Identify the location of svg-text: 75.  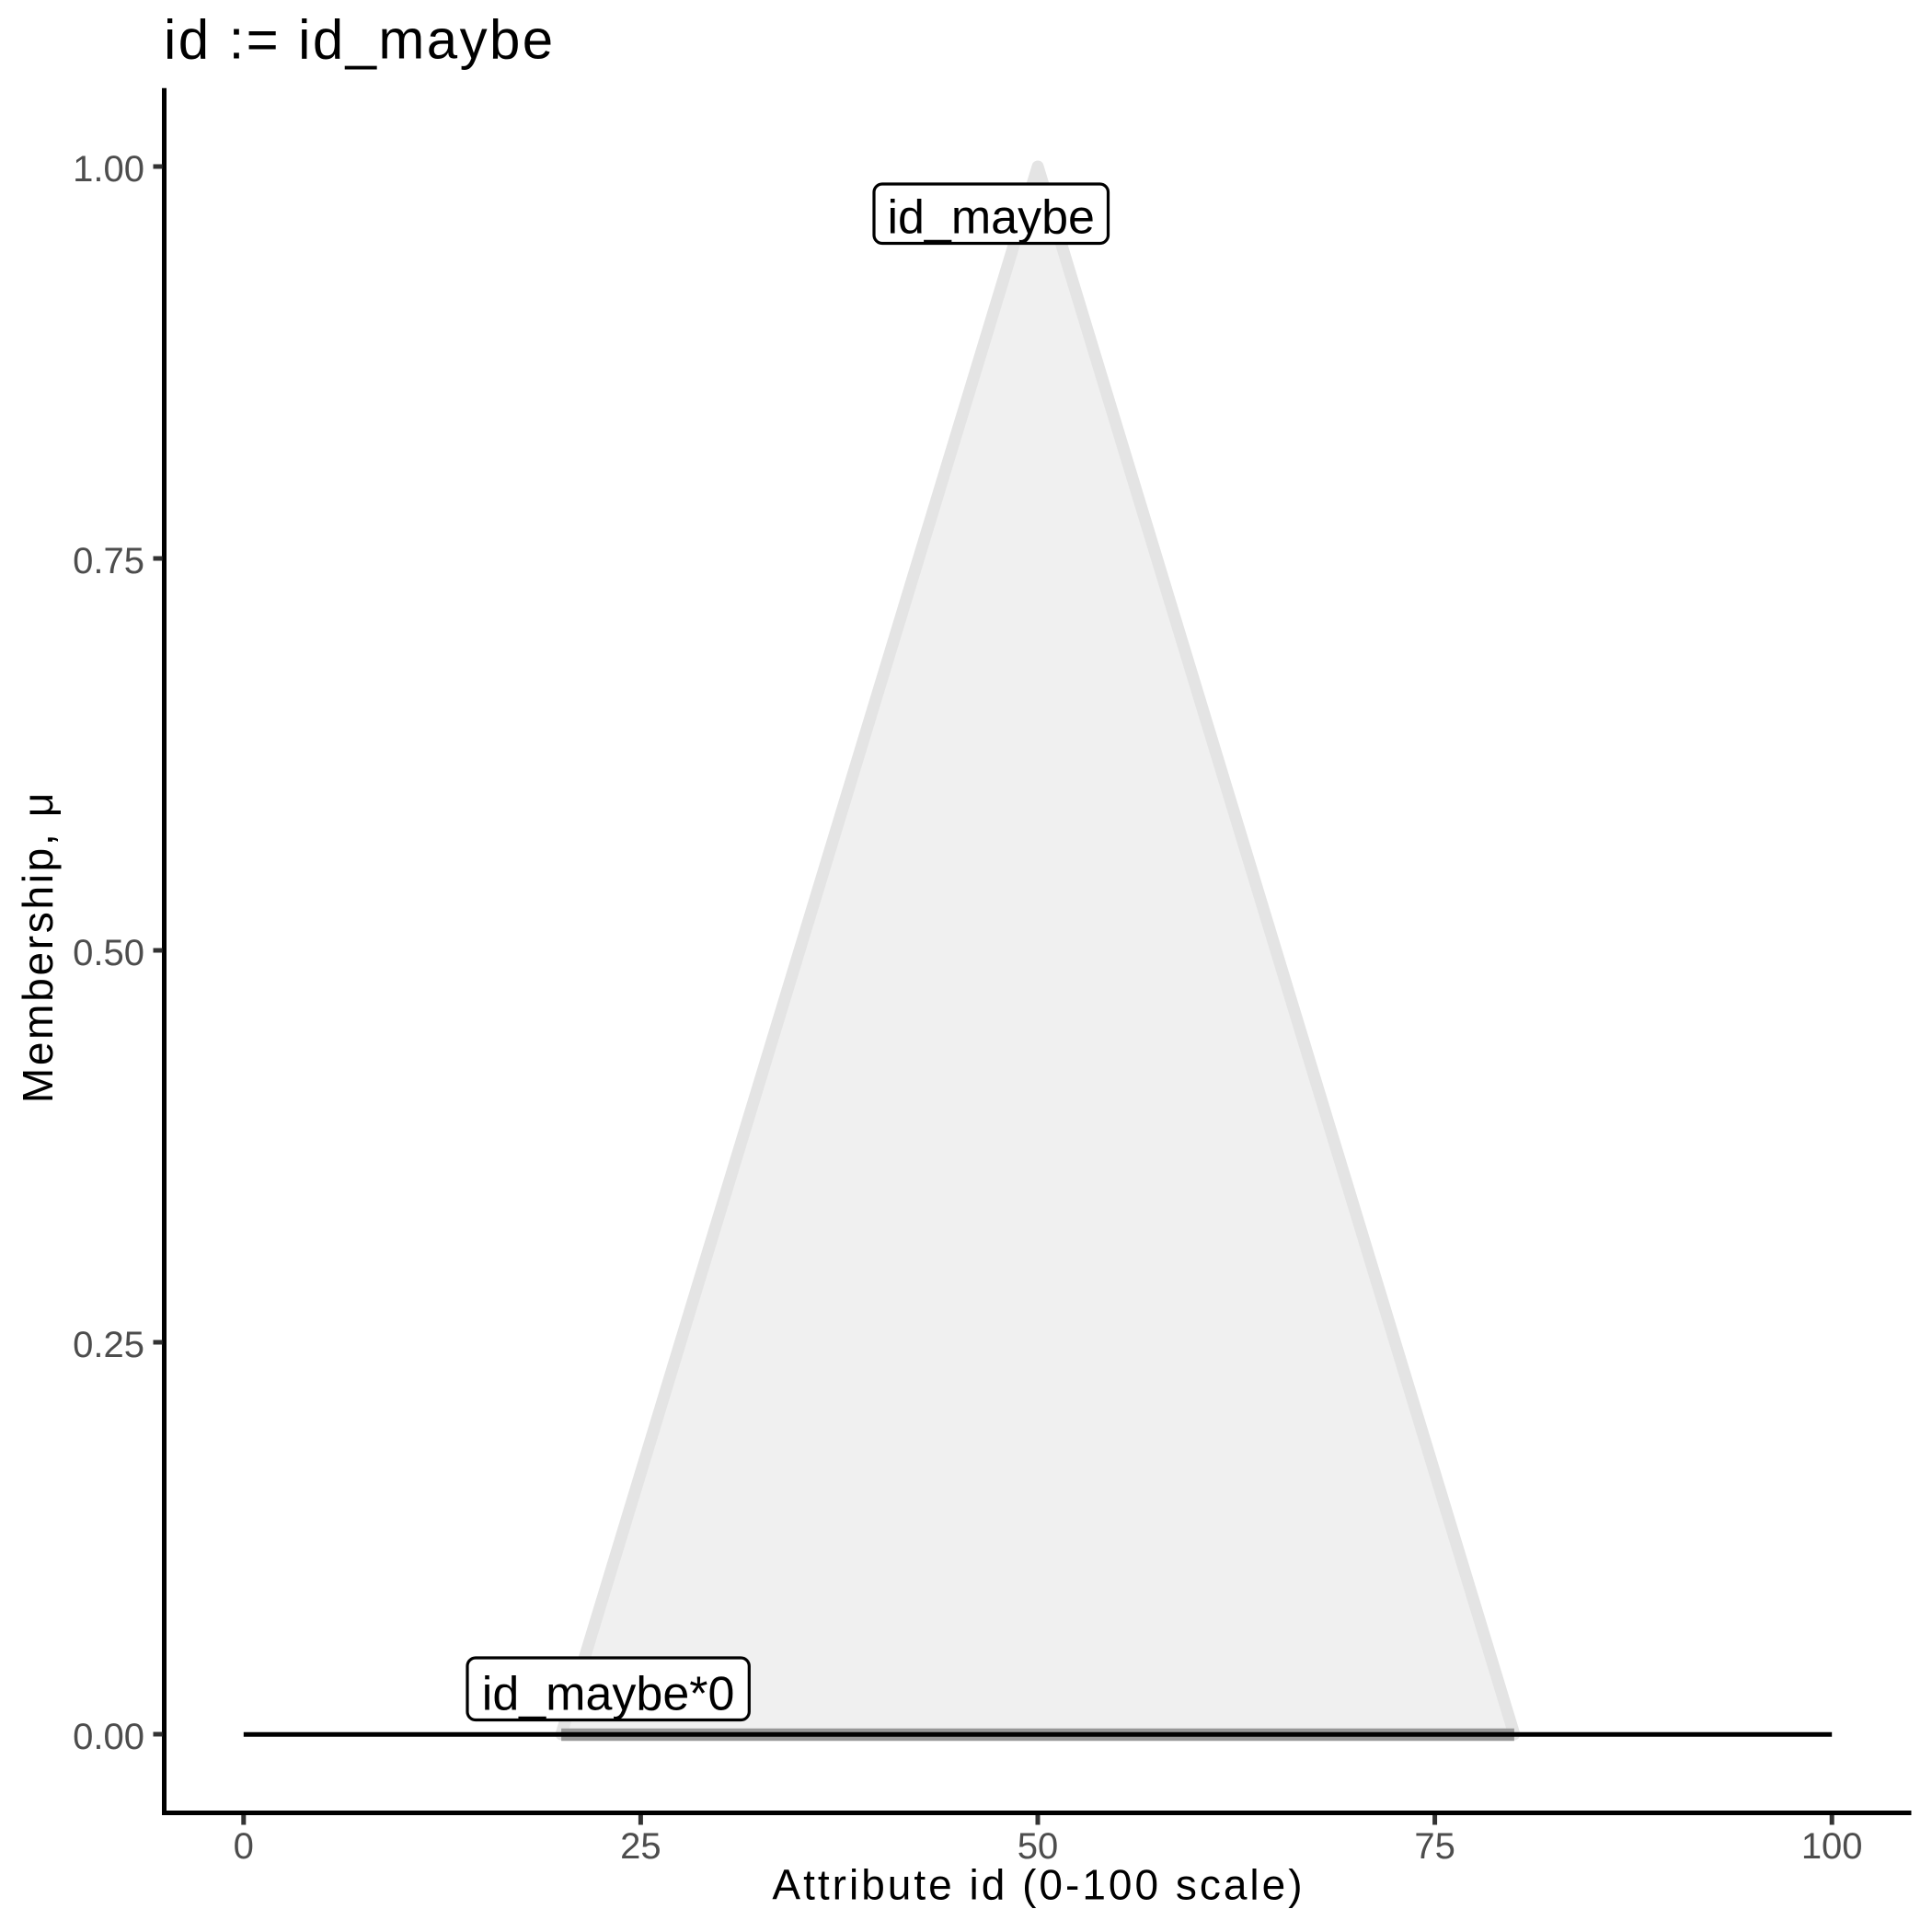
(1434, 1846).